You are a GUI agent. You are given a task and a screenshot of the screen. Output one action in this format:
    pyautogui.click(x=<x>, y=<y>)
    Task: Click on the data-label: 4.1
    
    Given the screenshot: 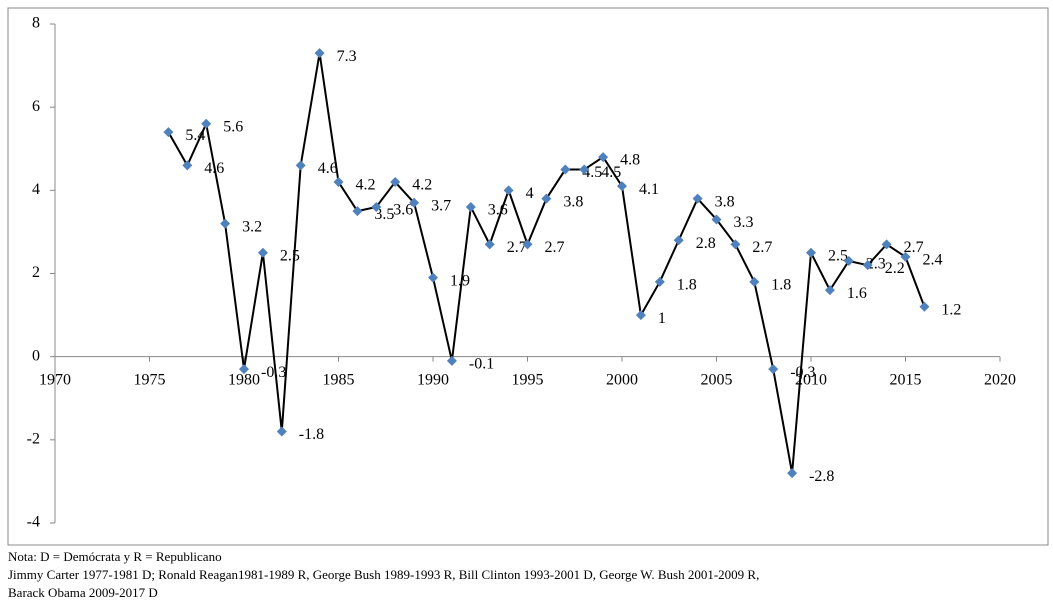 What is the action you would take?
    pyautogui.click(x=649, y=189)
    